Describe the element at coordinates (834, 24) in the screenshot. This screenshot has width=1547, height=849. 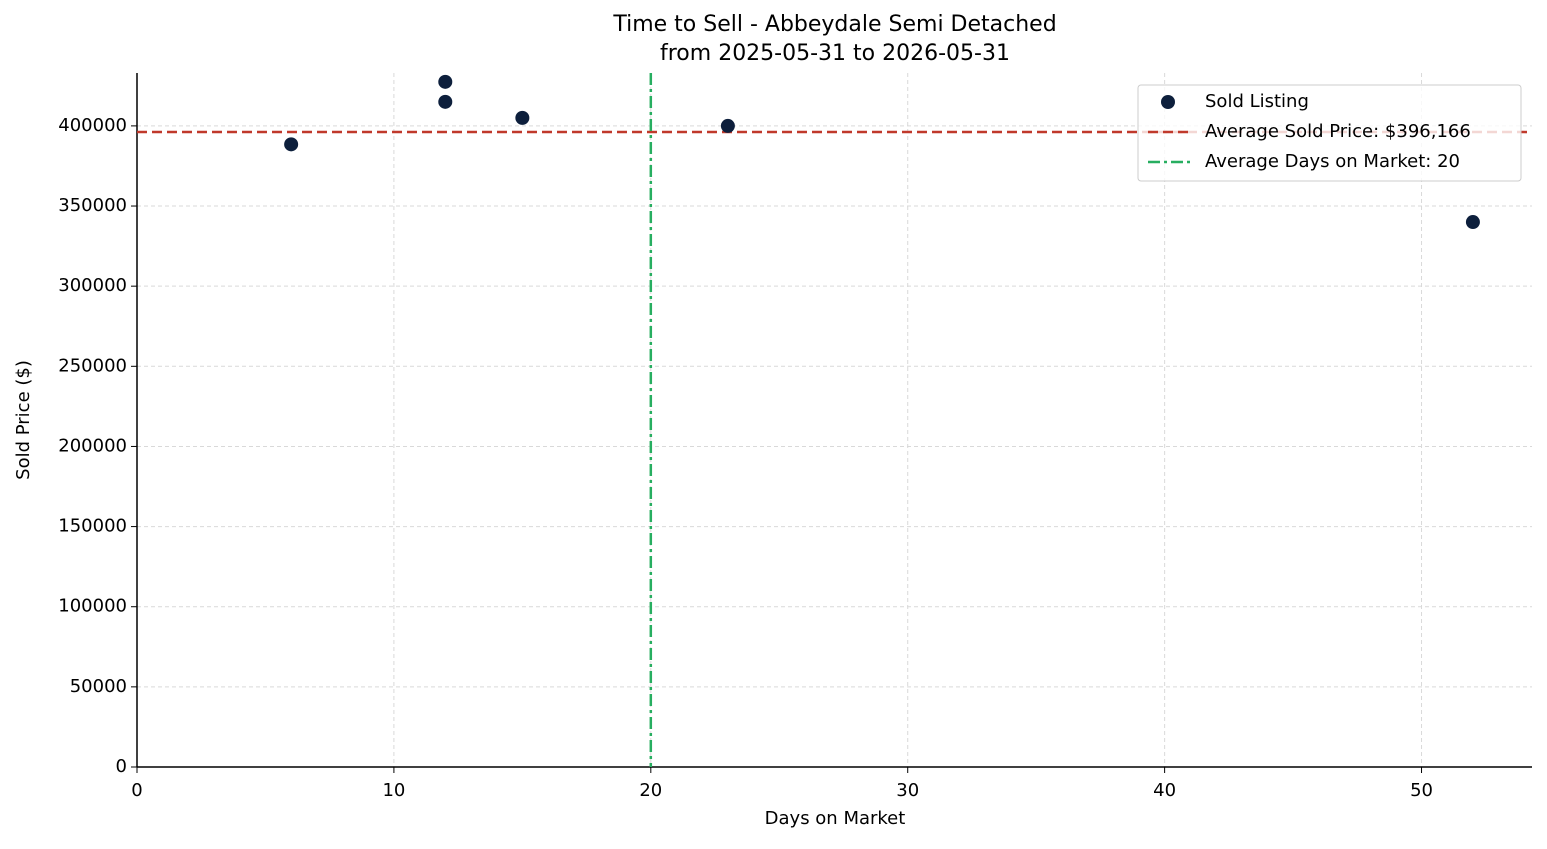
I see `chart-title: Time to Sell - Abbeydale Semi Detached` at that location.